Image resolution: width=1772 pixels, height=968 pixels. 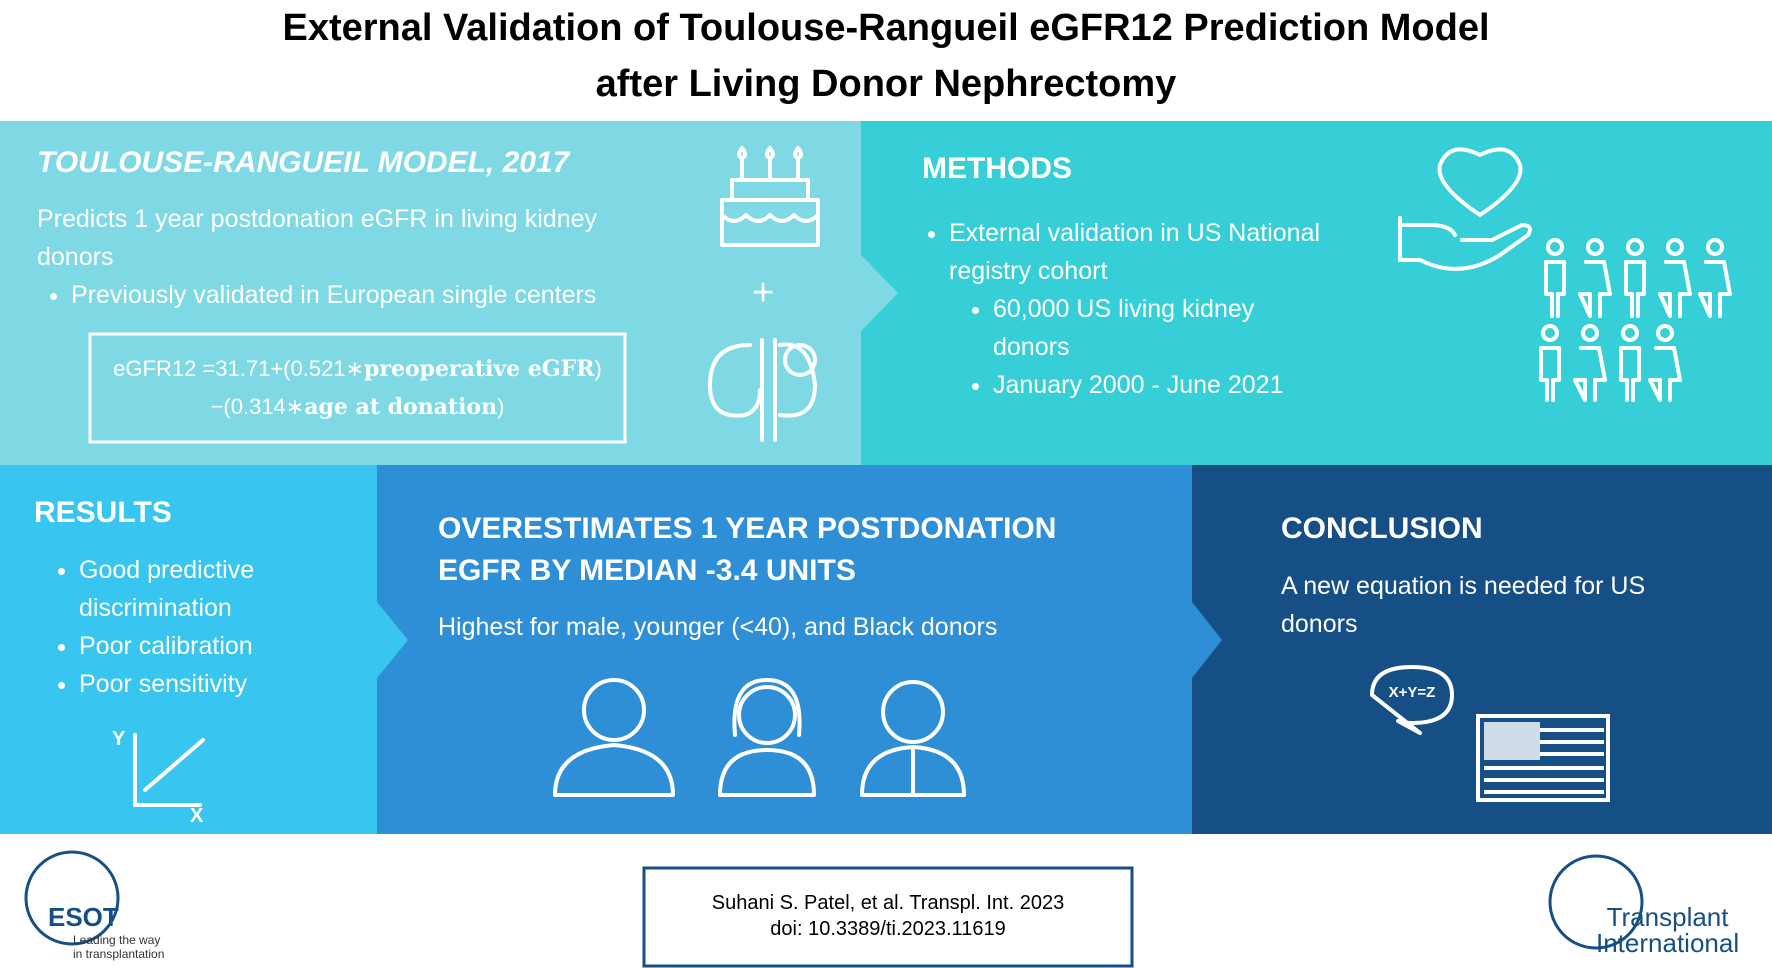 What do you see at coordinates (1382, 528) in the screenshot?
I see `conclusion-heading: CONCLUSION` at bounding box center [1382, 528].